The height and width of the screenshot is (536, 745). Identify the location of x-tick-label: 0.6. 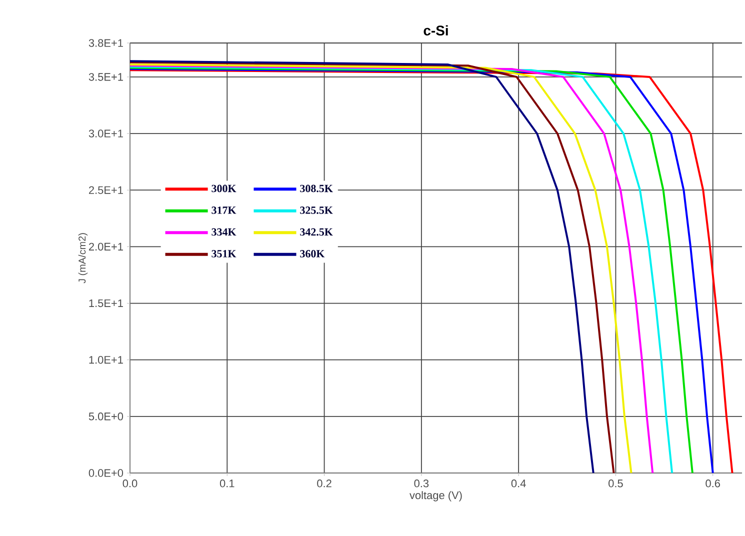
(713, 484).